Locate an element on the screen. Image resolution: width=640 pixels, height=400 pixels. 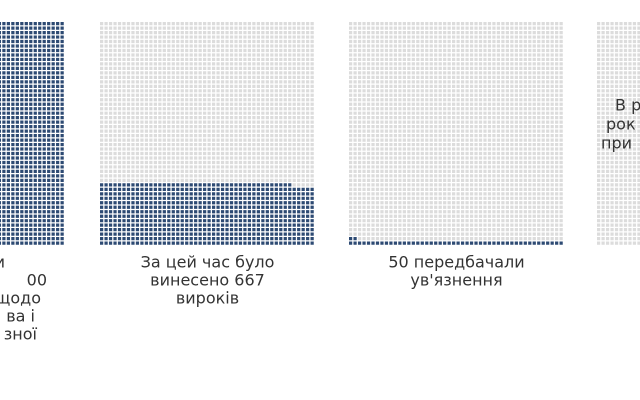
caption-line: винесено 667 is located at coordinates (207, 280).